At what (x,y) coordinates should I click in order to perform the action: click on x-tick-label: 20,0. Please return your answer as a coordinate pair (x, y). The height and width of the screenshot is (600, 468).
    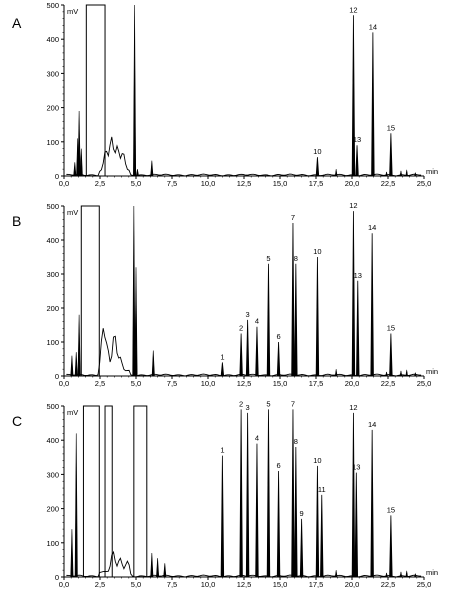
    Looking at the image, I should click on (352, 383).